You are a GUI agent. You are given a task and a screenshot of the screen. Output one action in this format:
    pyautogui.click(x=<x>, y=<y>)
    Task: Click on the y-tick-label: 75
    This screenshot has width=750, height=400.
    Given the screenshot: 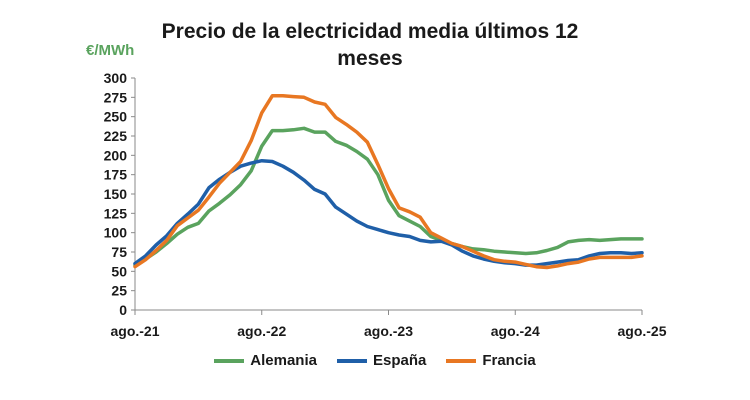 What is the action you would take?
    pyautogui.click(x=119, y=252)
    